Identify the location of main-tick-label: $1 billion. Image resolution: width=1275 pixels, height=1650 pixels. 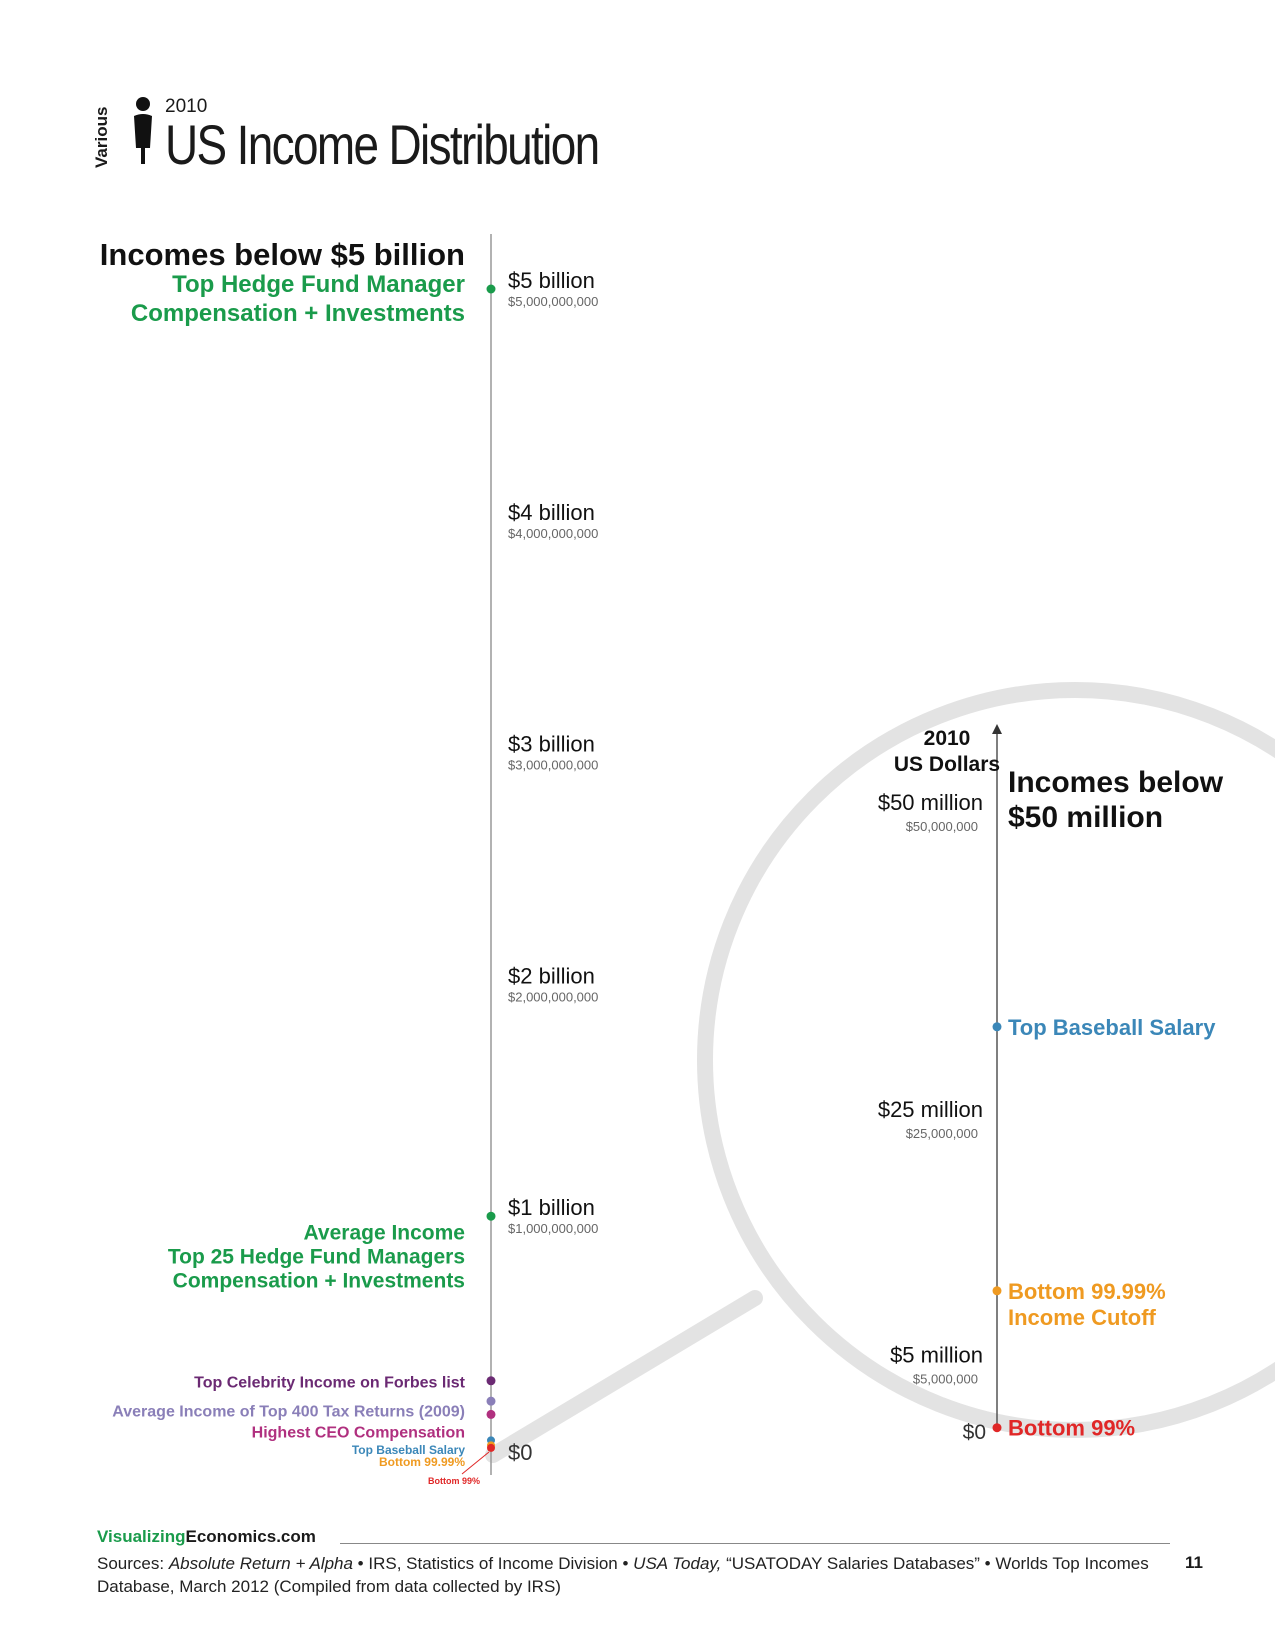
(551, 1207).